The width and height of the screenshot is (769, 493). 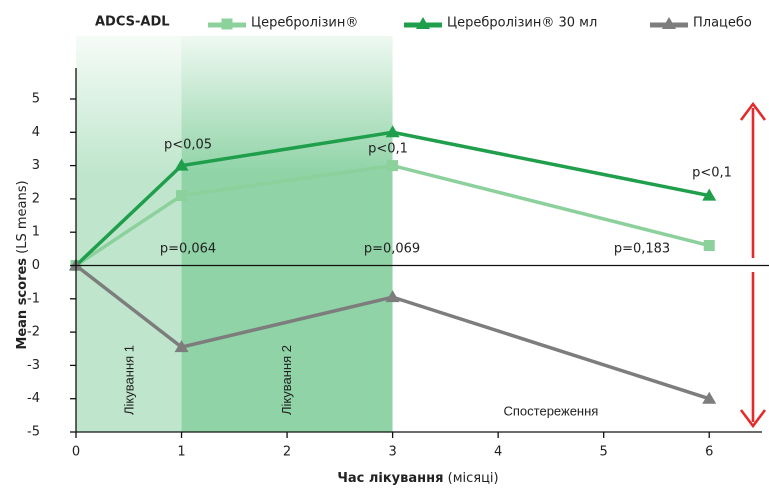 I want to click on period-fade, so click(x=129, y=234).